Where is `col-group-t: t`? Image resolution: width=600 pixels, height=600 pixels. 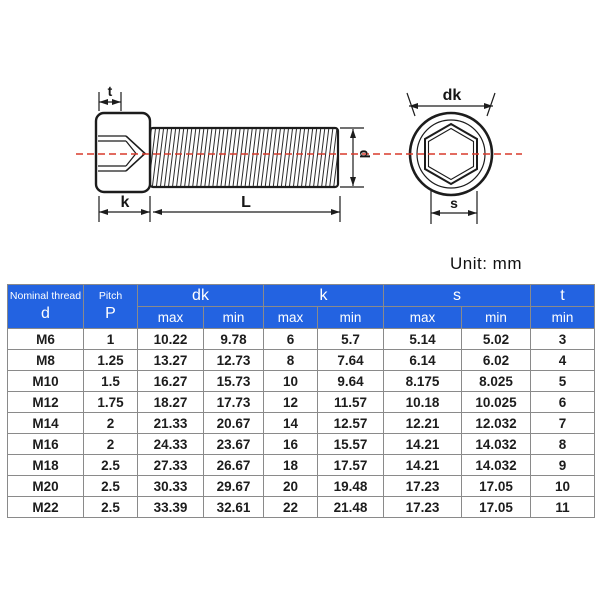 col-group-t: t is located at coordinates (562, 295).